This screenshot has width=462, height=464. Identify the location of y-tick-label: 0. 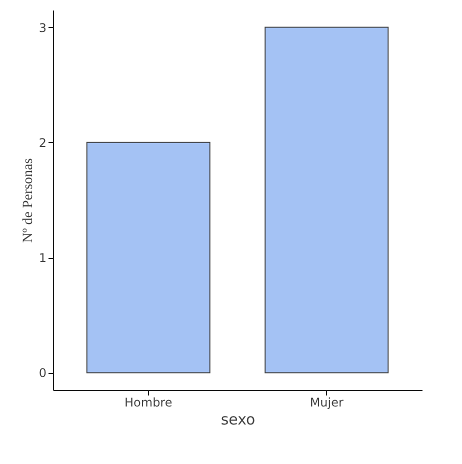
(42, 373).